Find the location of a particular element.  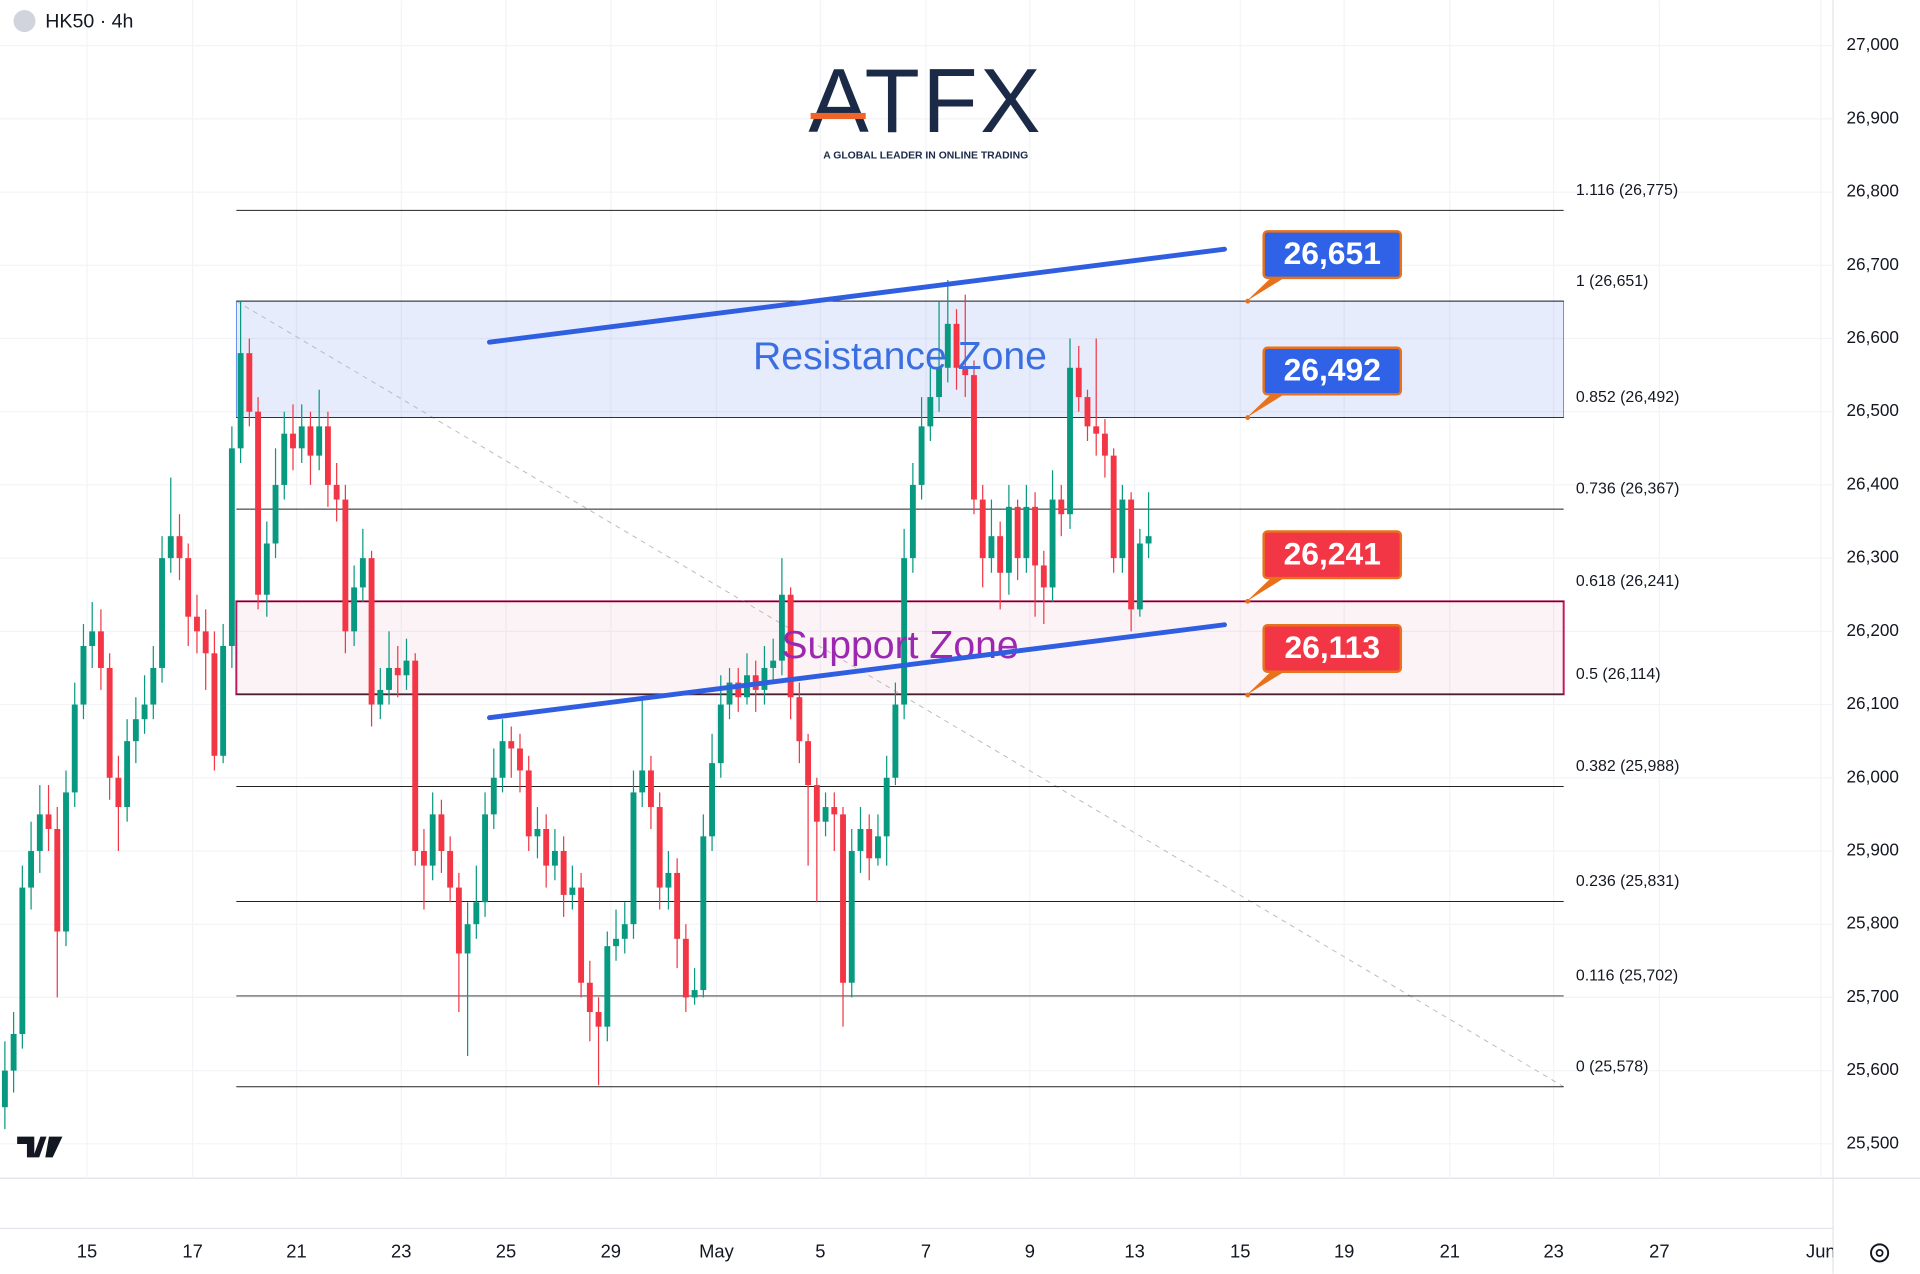

callout-label: 26,492 is located at coordinates (1332, 370).